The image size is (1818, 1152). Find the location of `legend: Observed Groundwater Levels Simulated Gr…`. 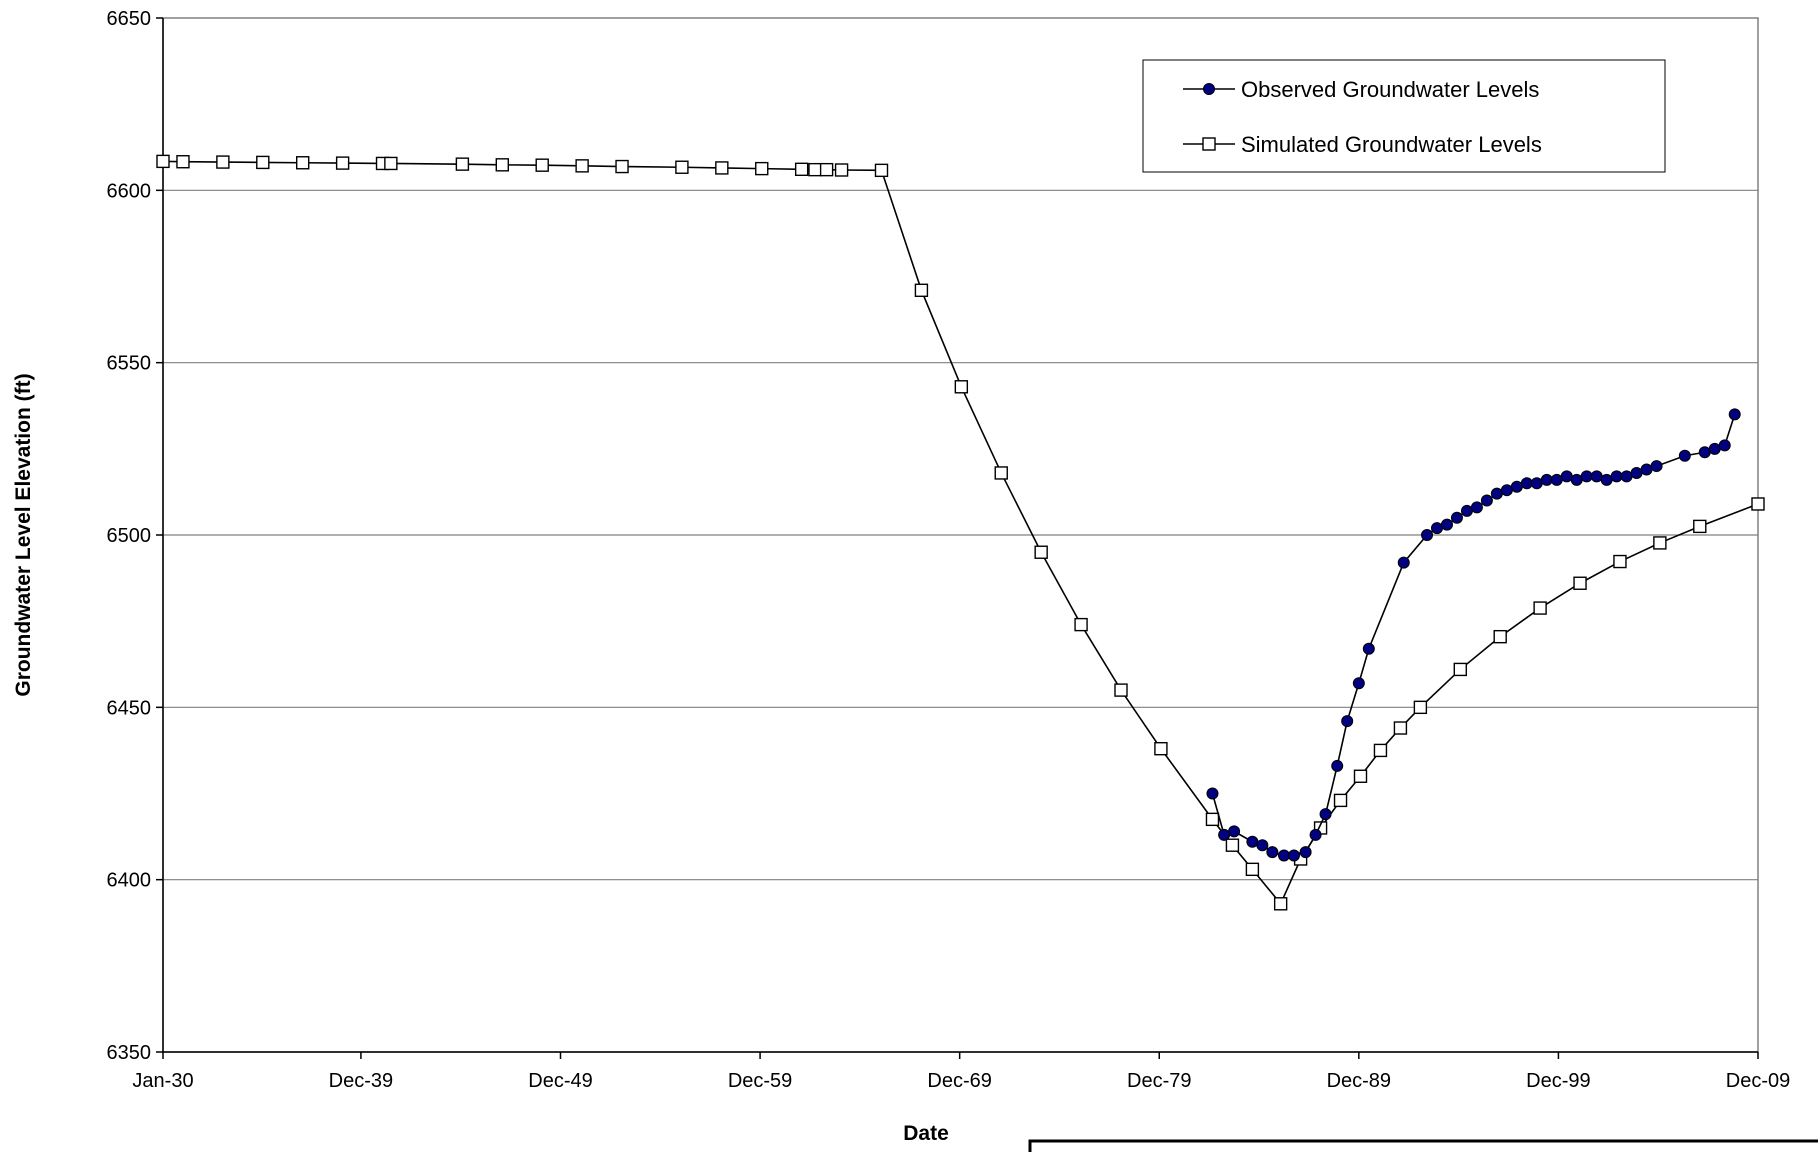

legend: Observed Groundwater Levels Simulated Gr… is located at coordinates (1404, 116).